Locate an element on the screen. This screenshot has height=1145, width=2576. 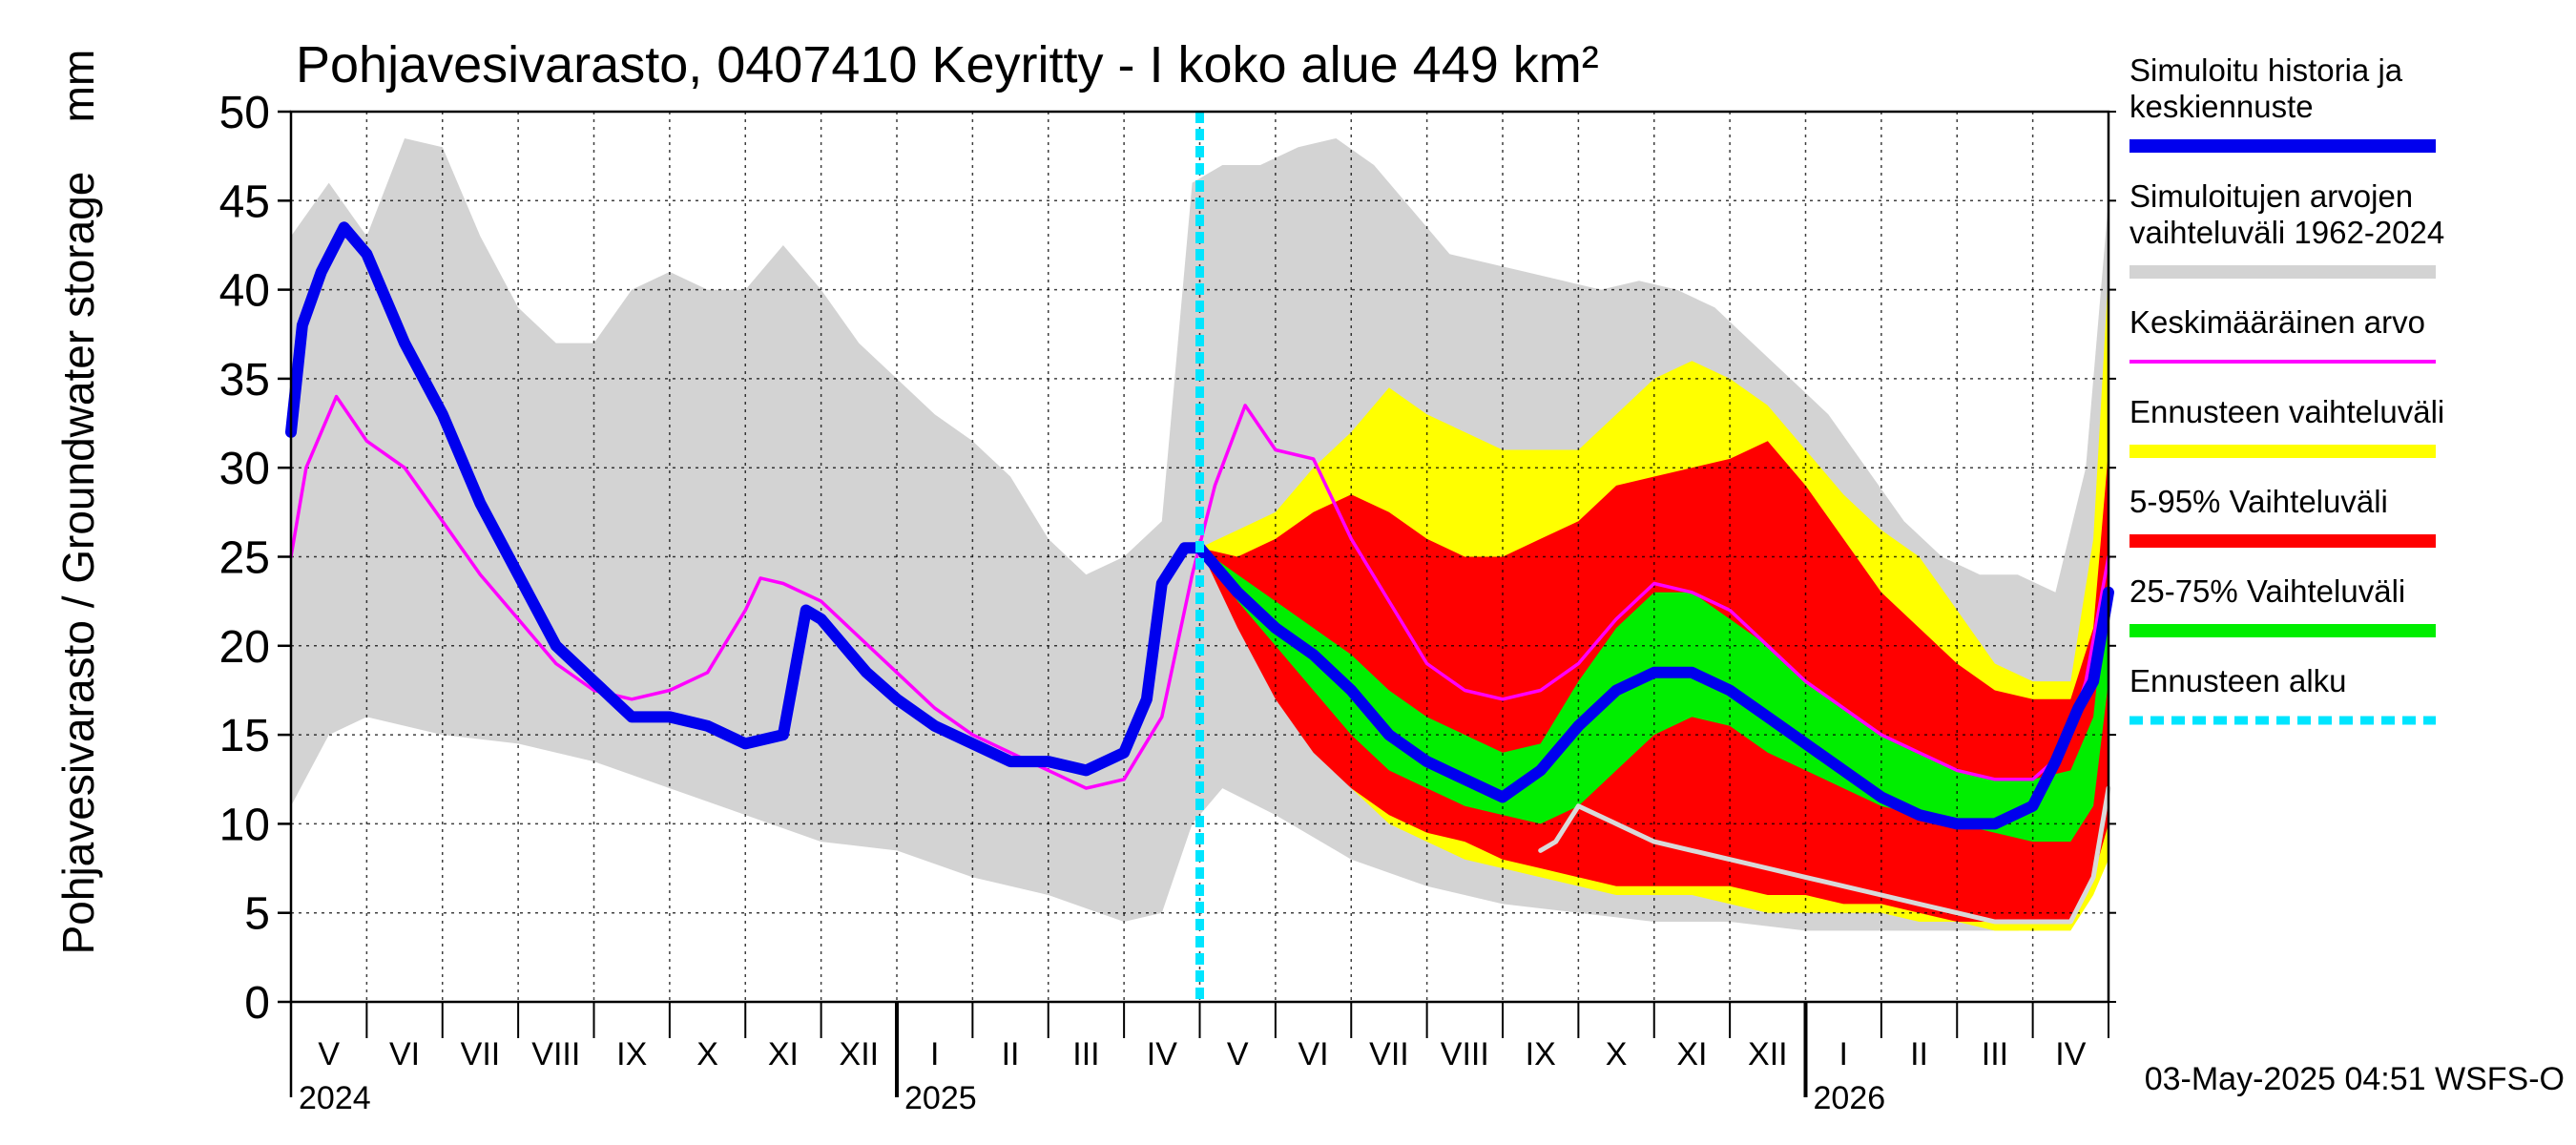
legend-item: 25-75% Vaihteluväli is located at coordinates (2282, 605).